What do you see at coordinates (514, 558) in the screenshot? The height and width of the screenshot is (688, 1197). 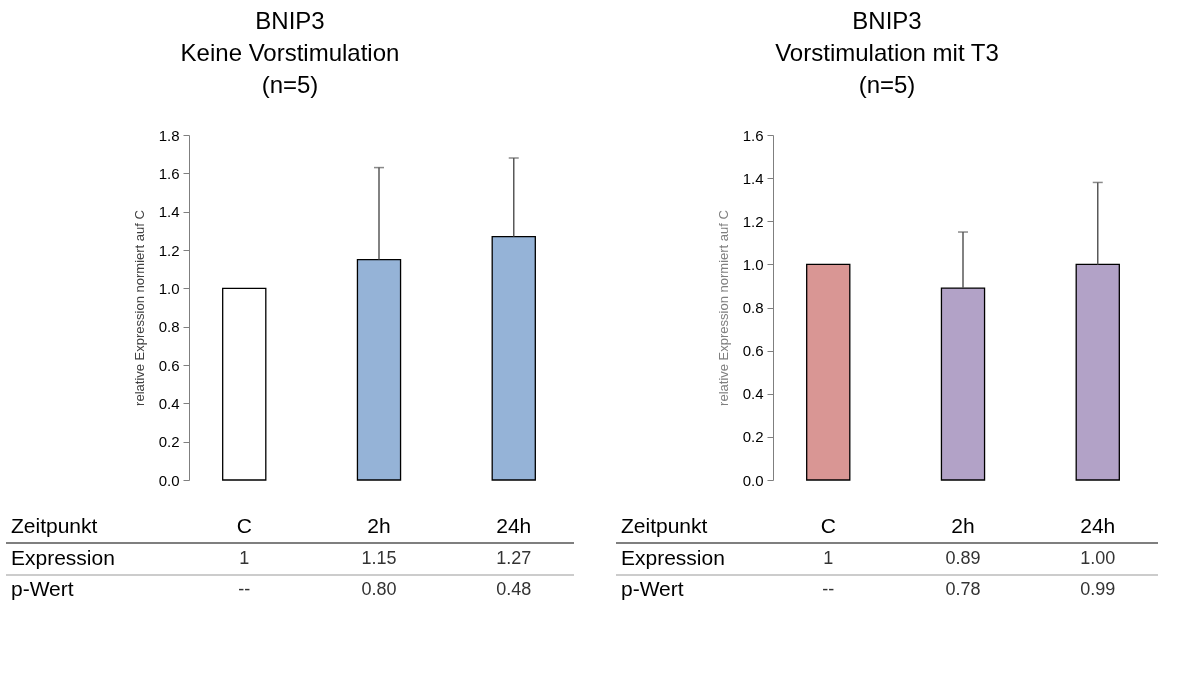 I see `data-label: 1.27` at bounding box center [514, 558].